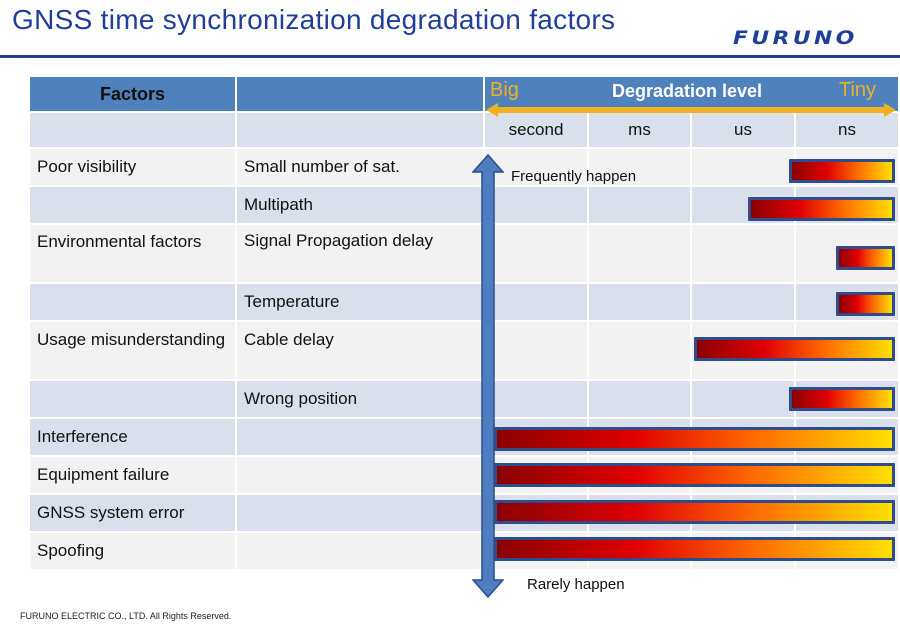 Image resolution: width=900 pixels, height=628 pixels. Describe the element at coordinates (464, 475) in the screenshot. I see `table-row: Equipment failure` at that location.